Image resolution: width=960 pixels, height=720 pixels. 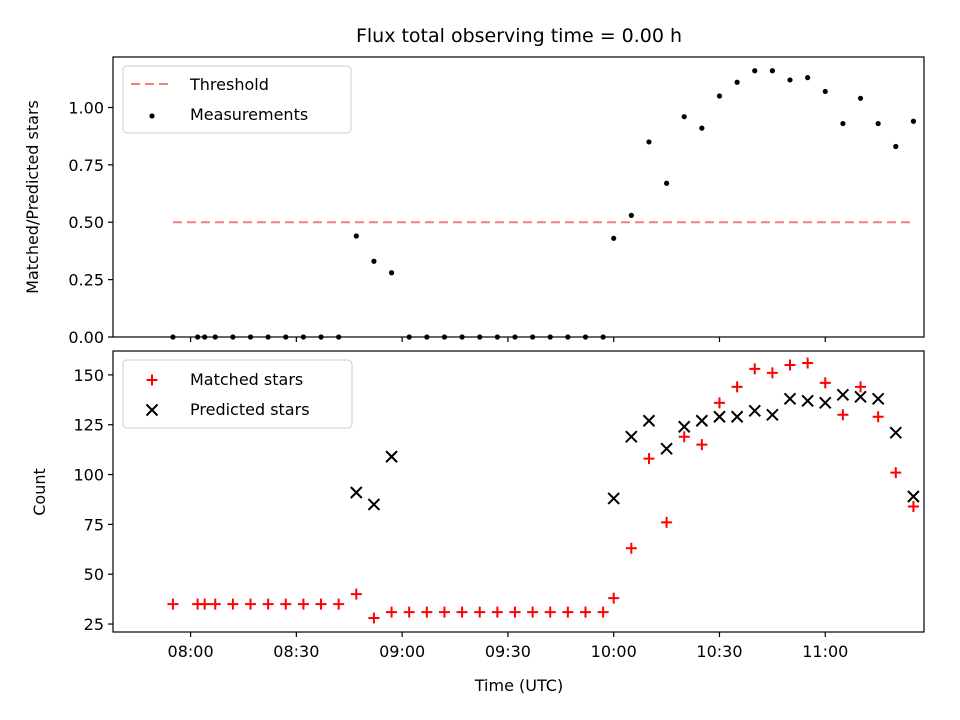 What do you see at coordinates (39, 492) in the screenshot?
I see `count-y-axis-label: Count` at bounding box center [39, 492].